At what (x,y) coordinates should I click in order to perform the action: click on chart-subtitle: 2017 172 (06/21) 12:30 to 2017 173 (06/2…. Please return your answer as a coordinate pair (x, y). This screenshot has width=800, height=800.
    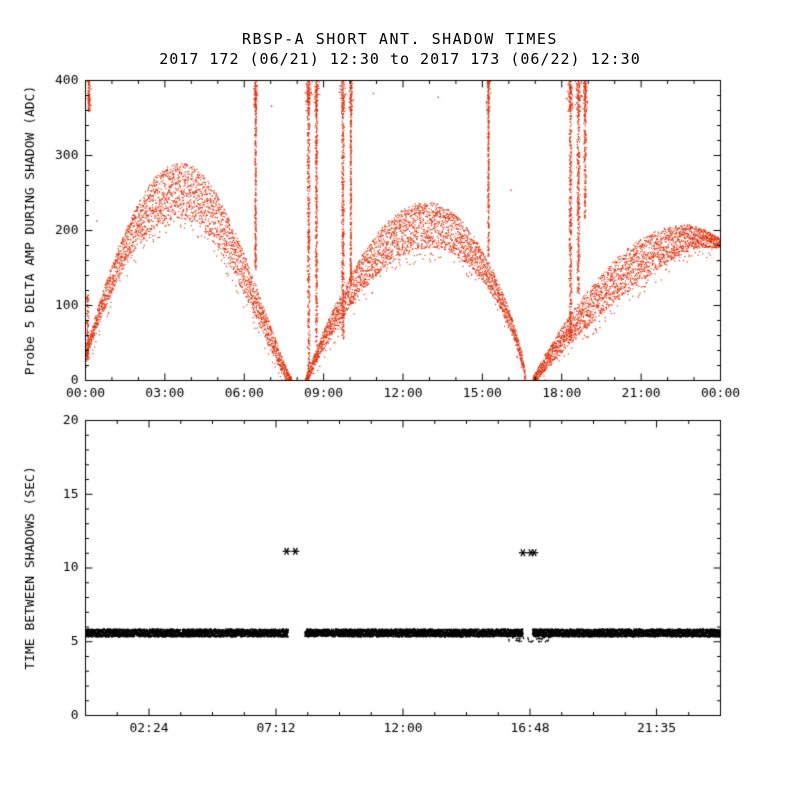
    Looking at the image, I should click on (400, 59).